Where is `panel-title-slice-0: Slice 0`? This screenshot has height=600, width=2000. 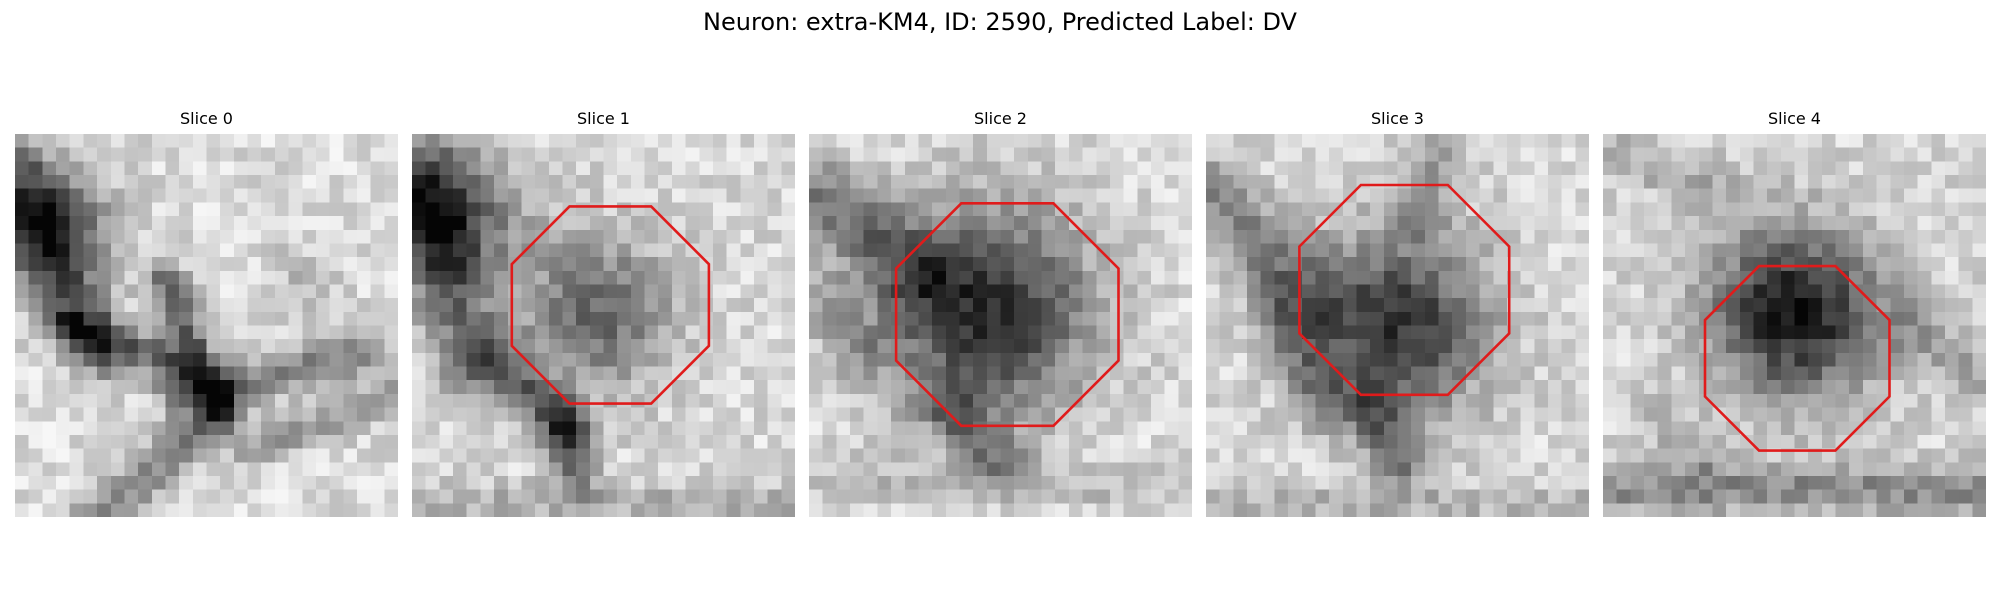
panel-title-slice-0: Slice 0 is located at coordinates (206, 118).